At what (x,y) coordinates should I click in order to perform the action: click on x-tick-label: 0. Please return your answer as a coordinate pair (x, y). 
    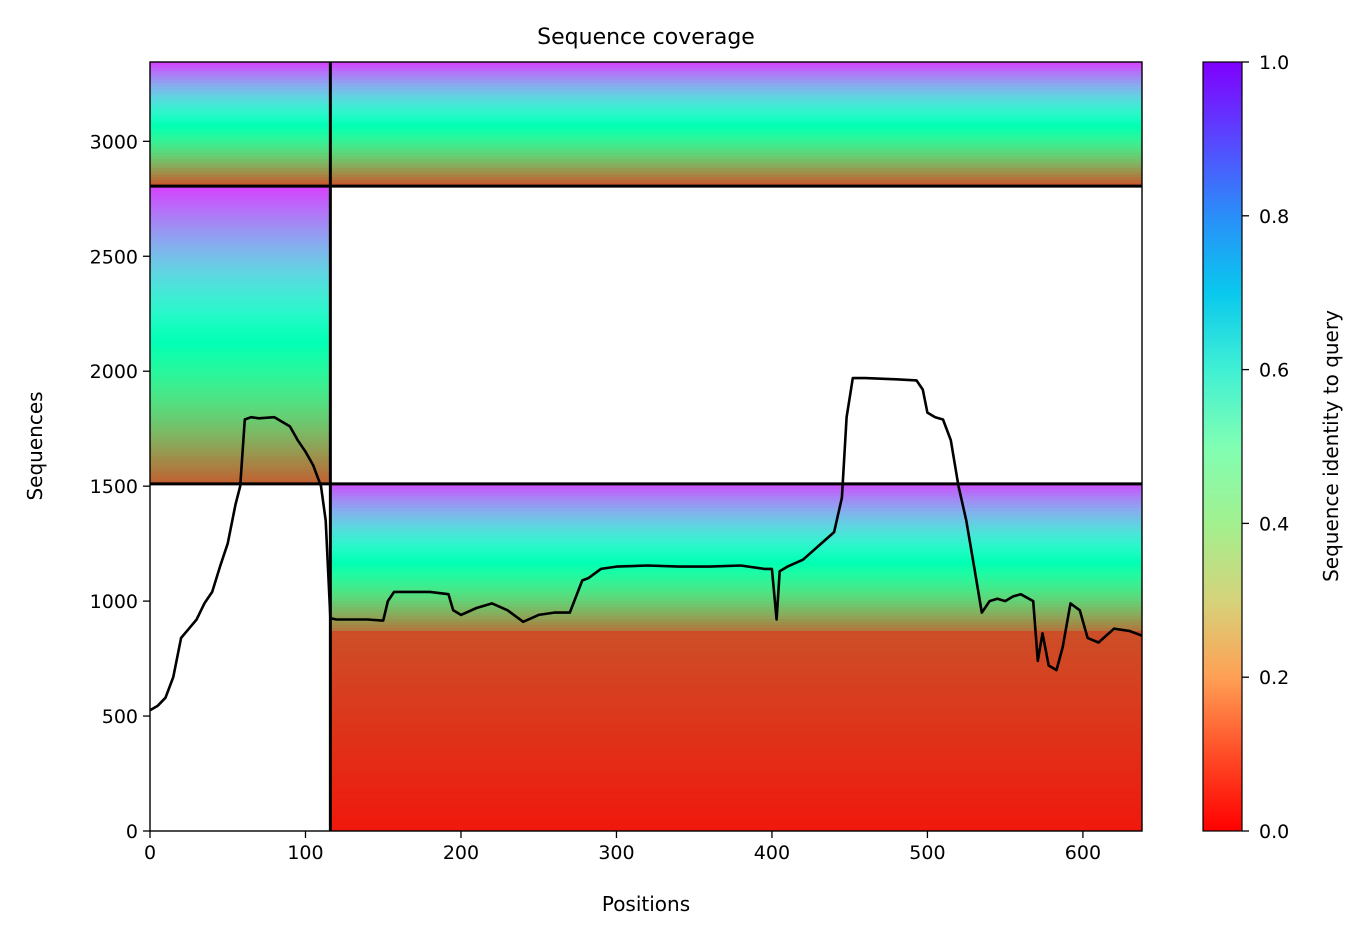
    Looking at the image, I should click on (150, 853).